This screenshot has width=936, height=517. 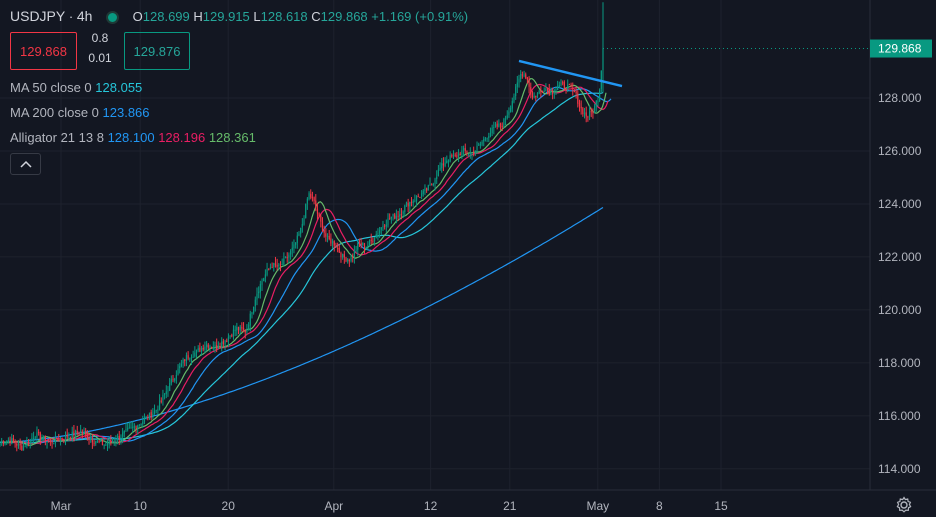 I want to click on x-tick-label: 21, so click(x=510, y=506).